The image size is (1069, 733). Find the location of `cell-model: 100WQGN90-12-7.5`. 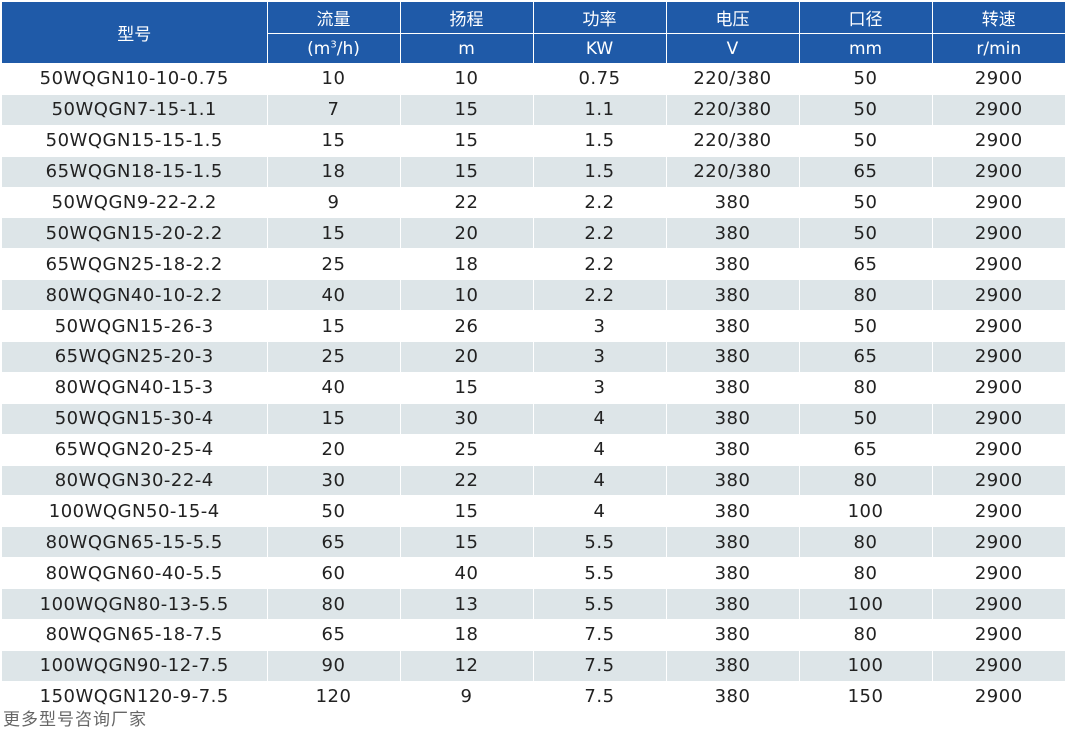

cell-model: 100WQGN90-12-7.5 is located at coordinates (135, 666).